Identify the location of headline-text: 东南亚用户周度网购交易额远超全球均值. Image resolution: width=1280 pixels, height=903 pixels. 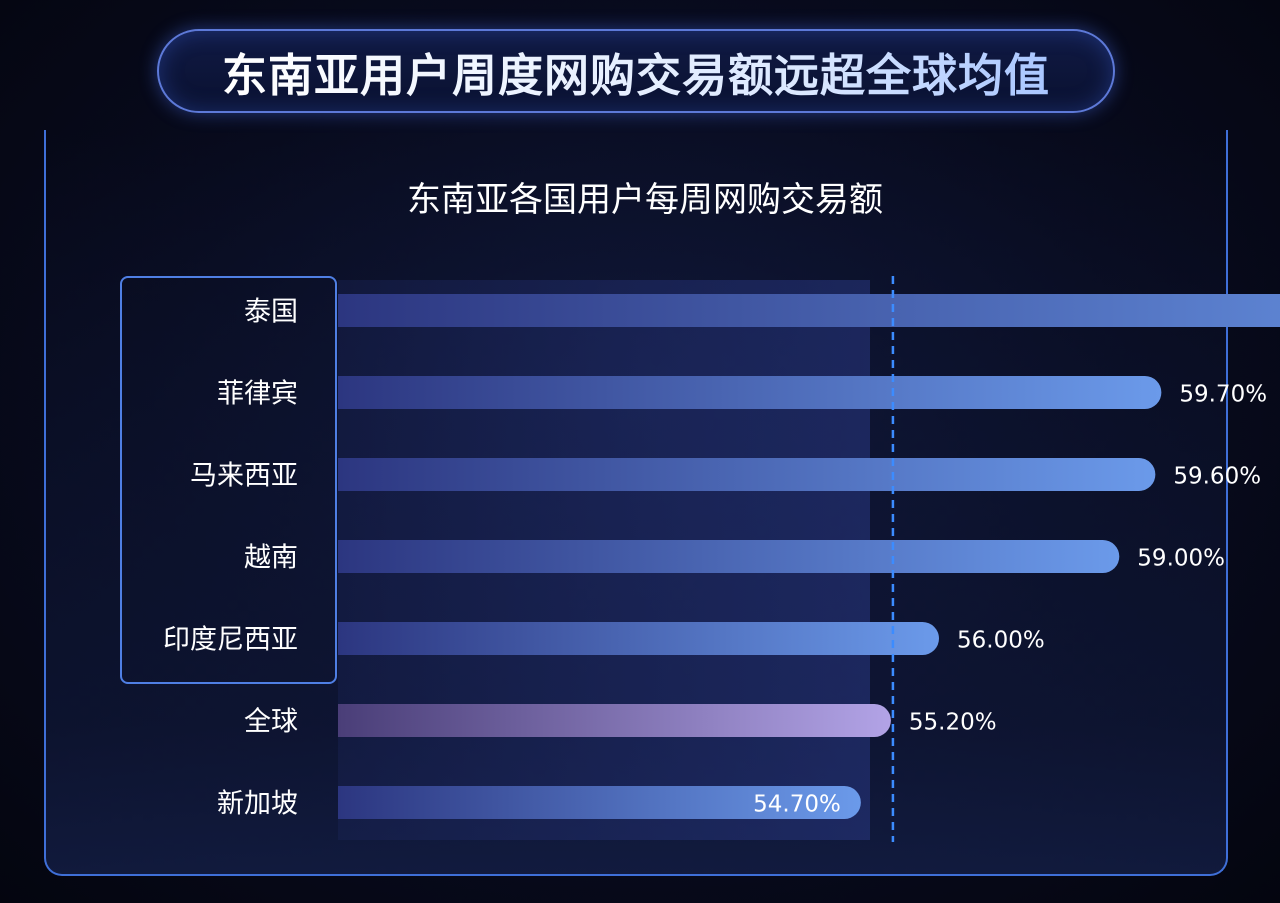
(636, 71).